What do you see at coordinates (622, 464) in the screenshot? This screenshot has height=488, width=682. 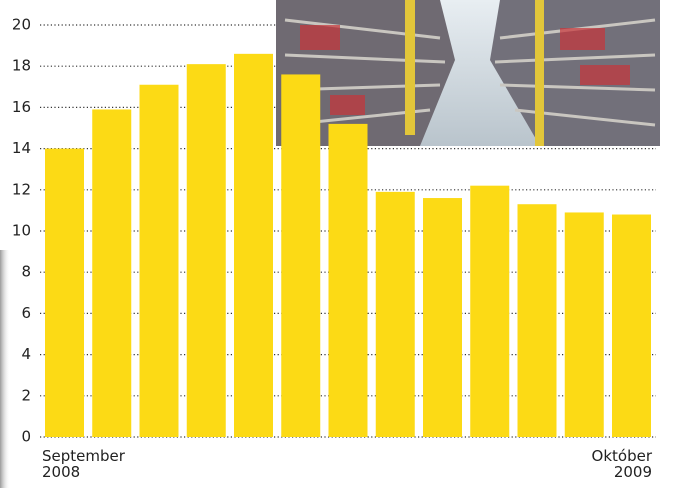 I see `x-tick-label: Október 2009` at bounding box center [622, 464].